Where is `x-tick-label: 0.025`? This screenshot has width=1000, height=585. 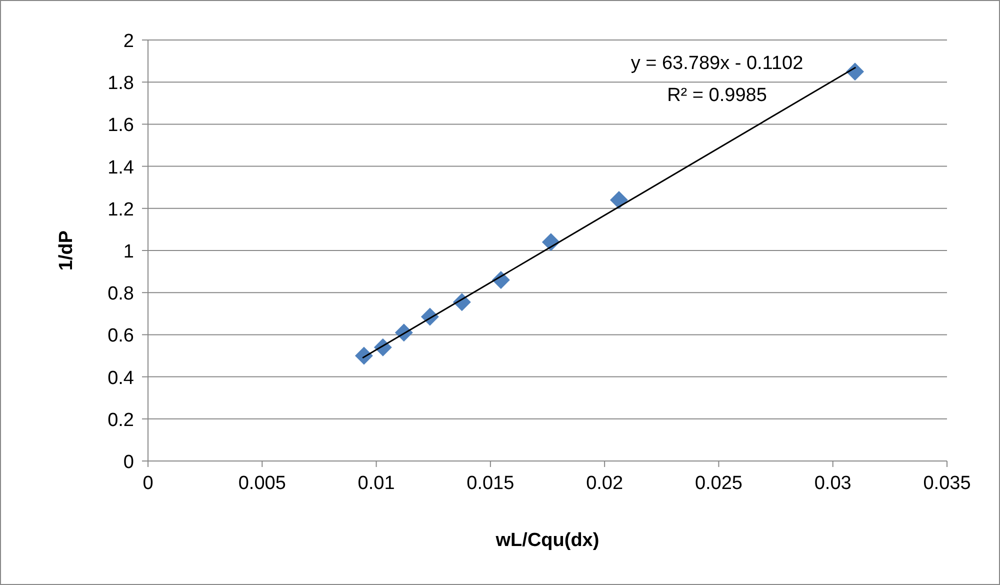
x-tick-label: 0.025 is located at coordinates (718, 483).